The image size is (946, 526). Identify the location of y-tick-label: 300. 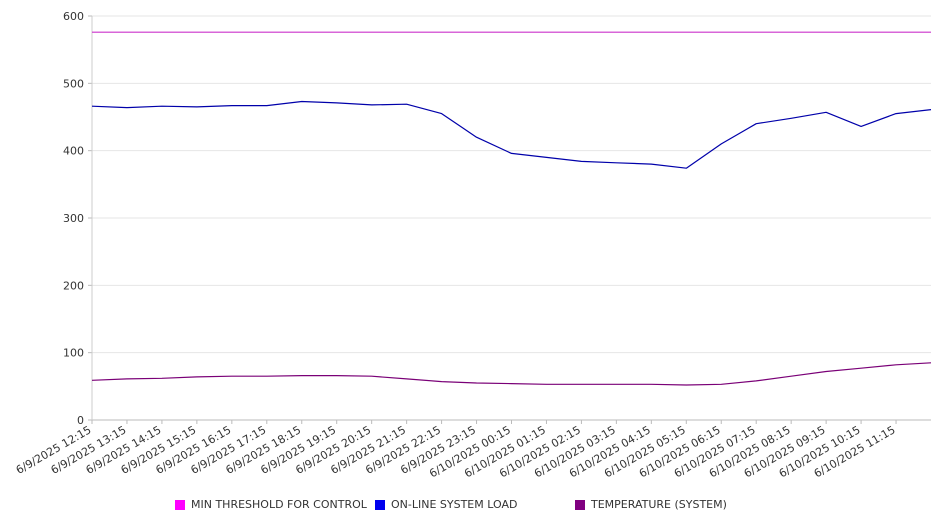
(73, 218).